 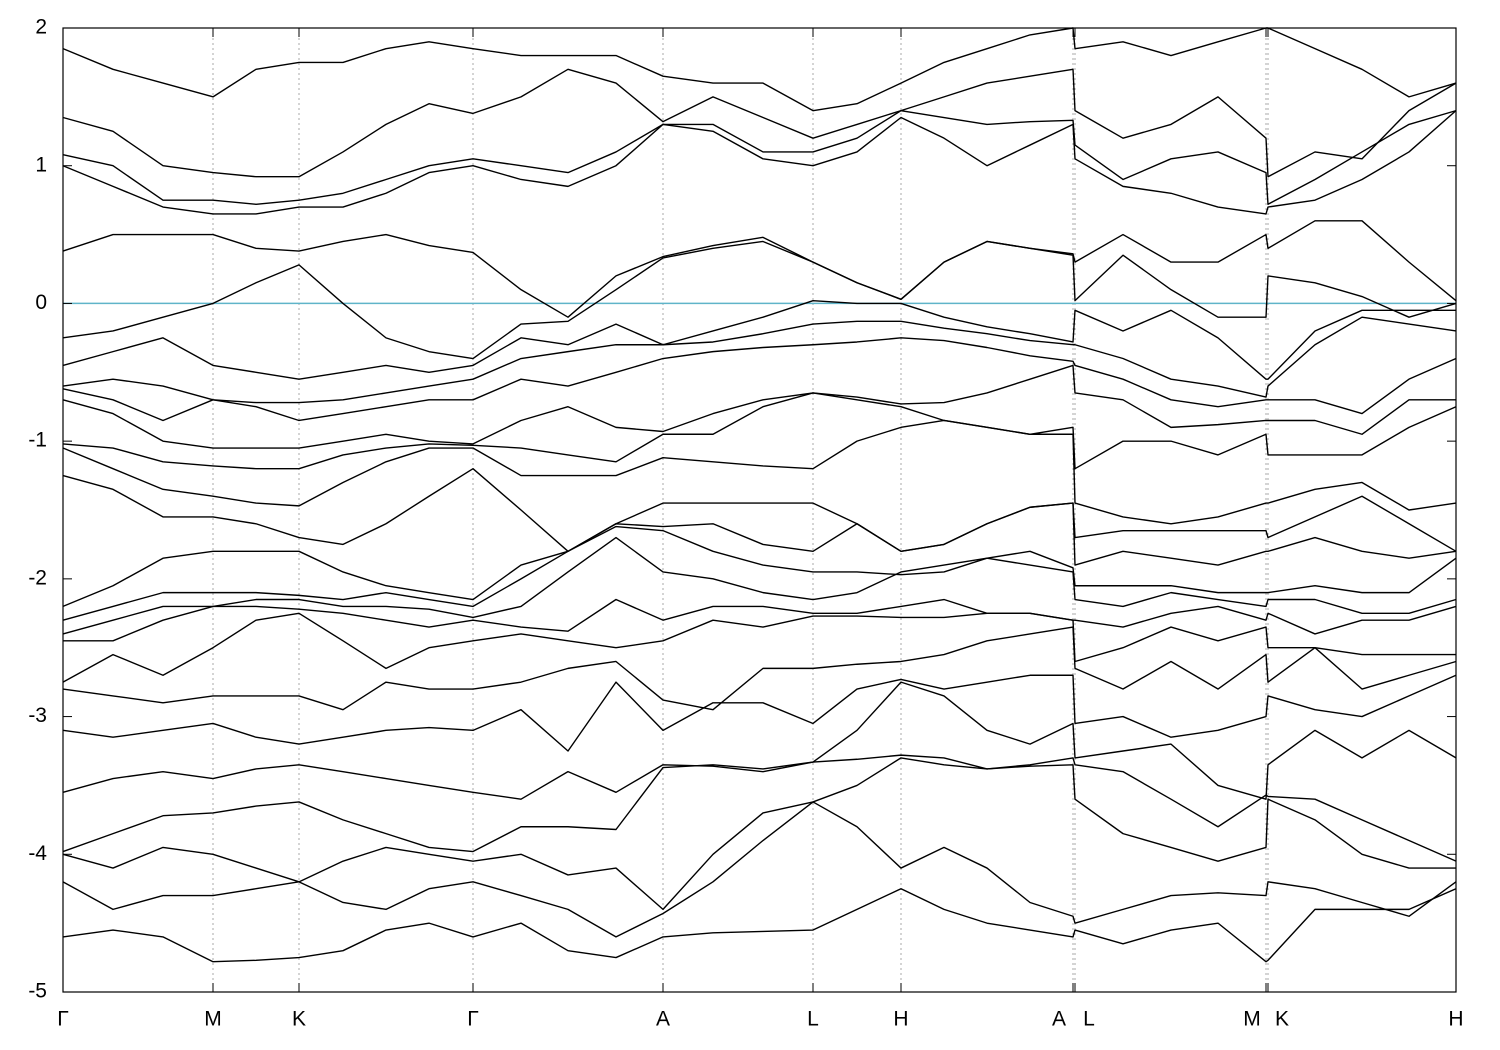 I want to click on y-tick-label: 0, so click(x=41, y=302).